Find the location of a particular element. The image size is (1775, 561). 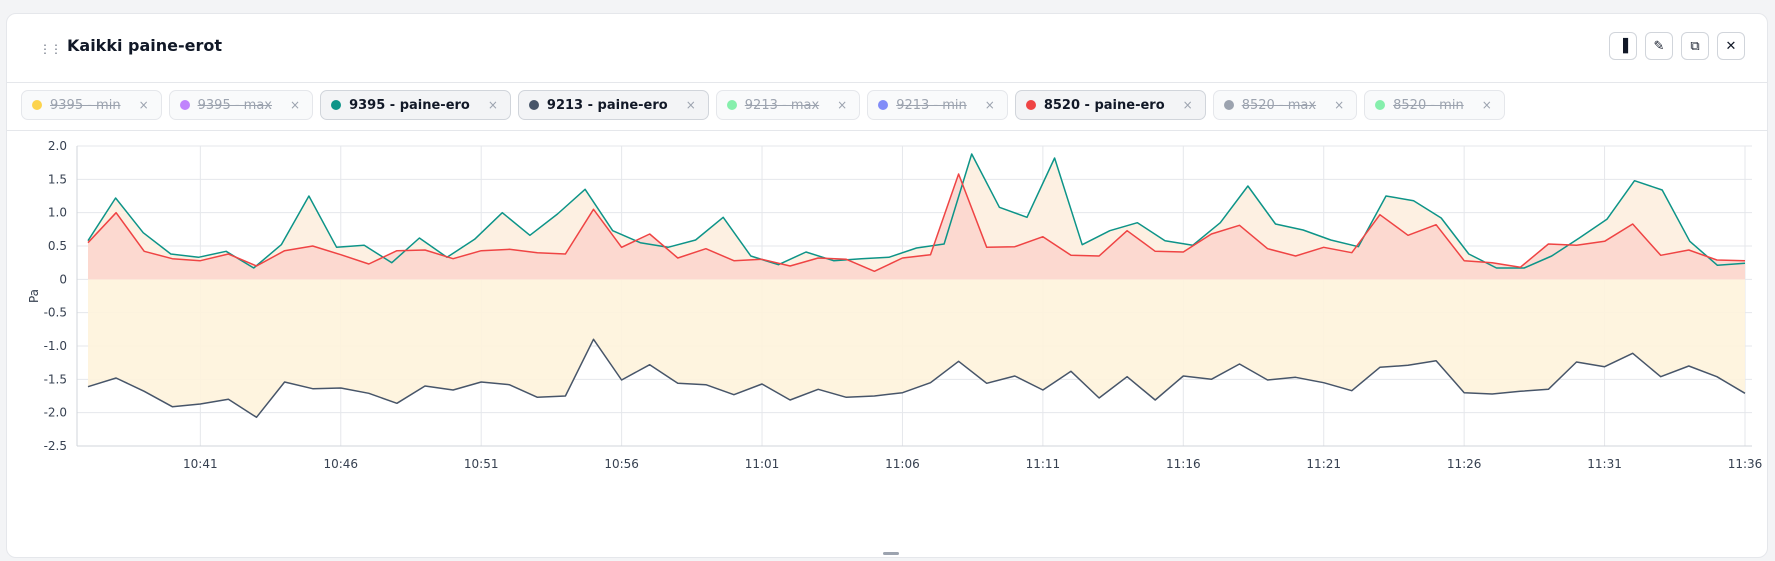

resize-handle is located at coordinates (891, 553).